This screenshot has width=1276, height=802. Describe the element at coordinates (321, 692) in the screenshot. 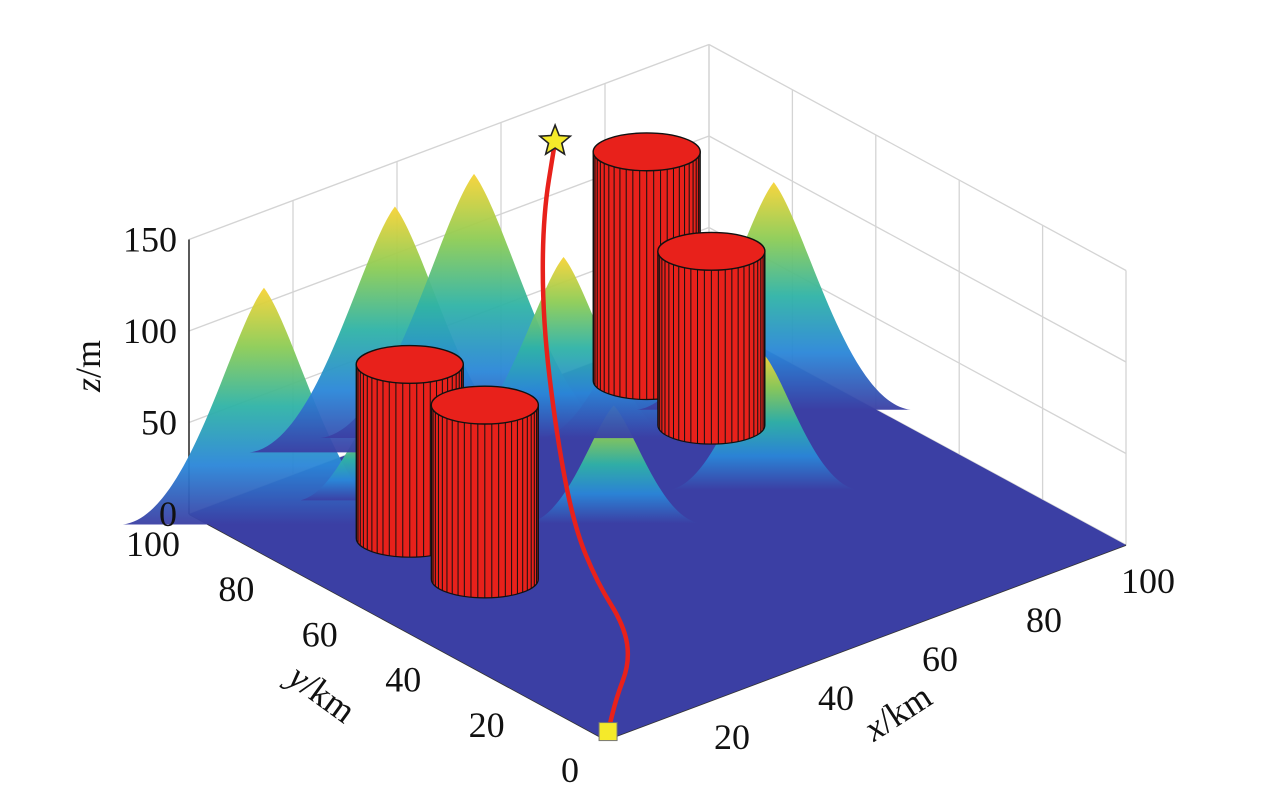

I see `y-axis-label: y/km` at that location.